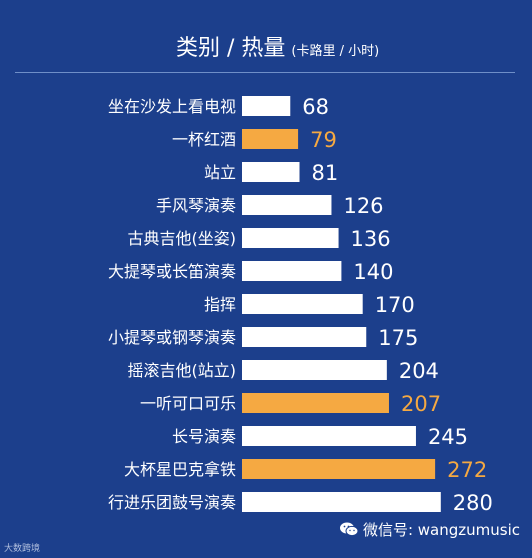 Image resolution: width=532 pixels, height=558 pixels. I want to click on value-label: 245, so click(448, 437).